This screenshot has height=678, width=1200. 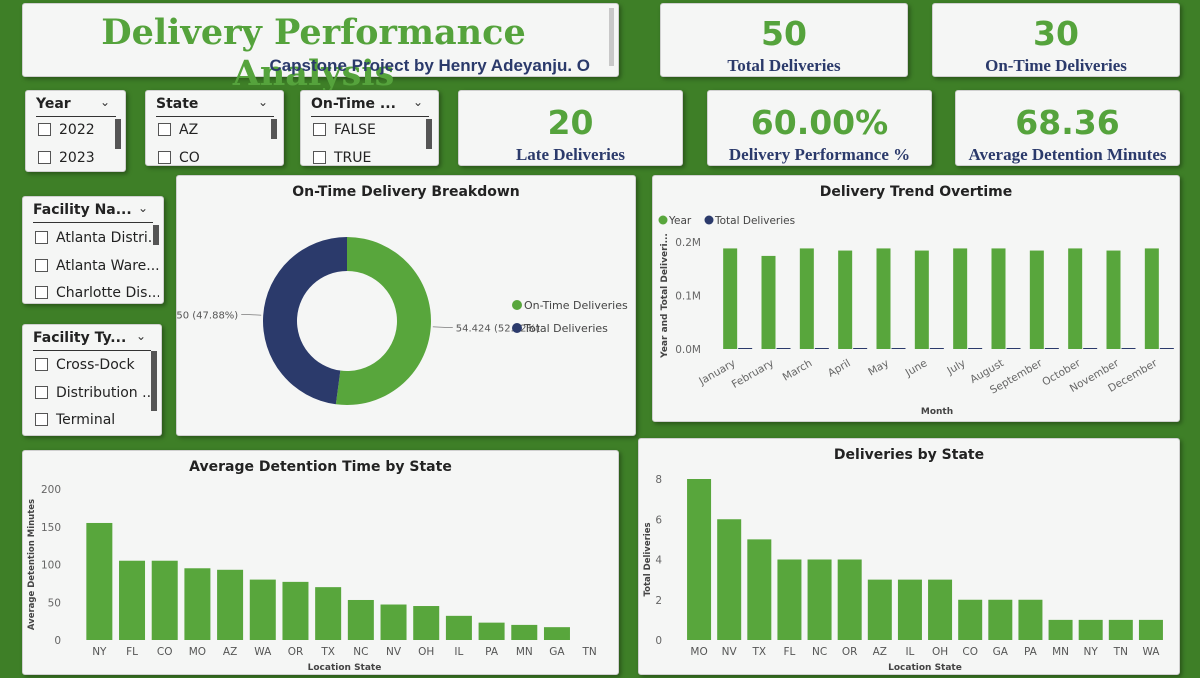 I want to click on slicer-item-true: TRUE, so click(x=342, y=157).